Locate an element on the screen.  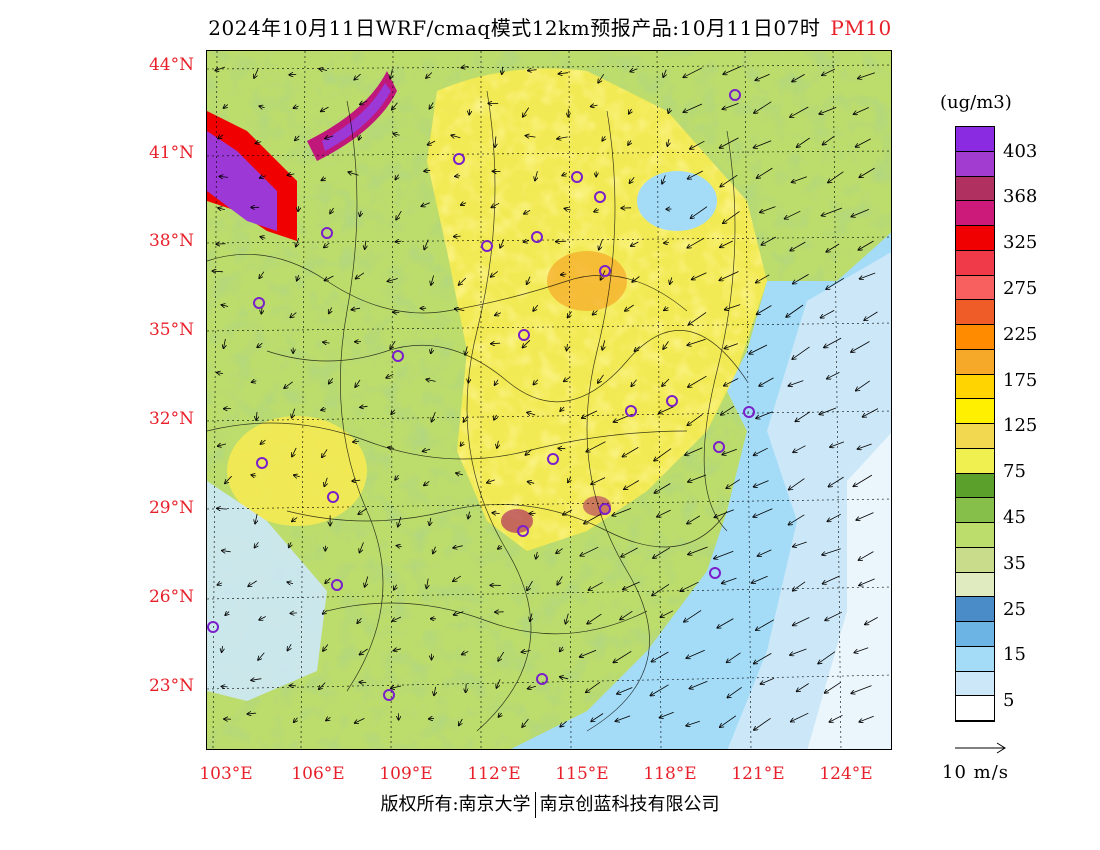
desert-dust-purple is located at coordinates (242, 181).